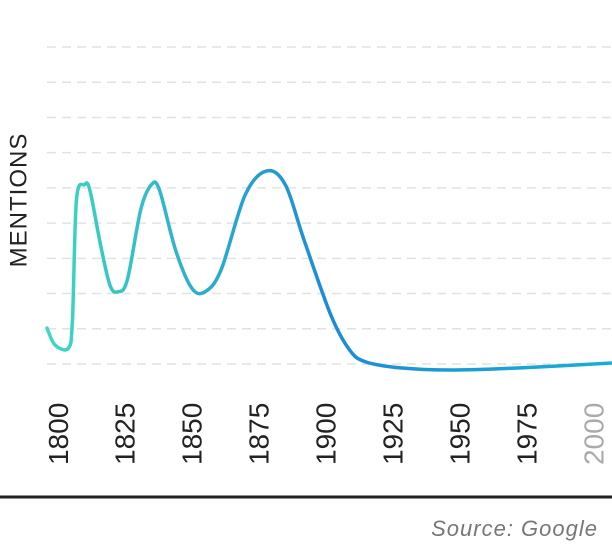 The width and height of the screenshot is (612, 544). Describe the element at coordinates (526, 434) in the screenshot. I see `x-tick-label: 1975` at that location.